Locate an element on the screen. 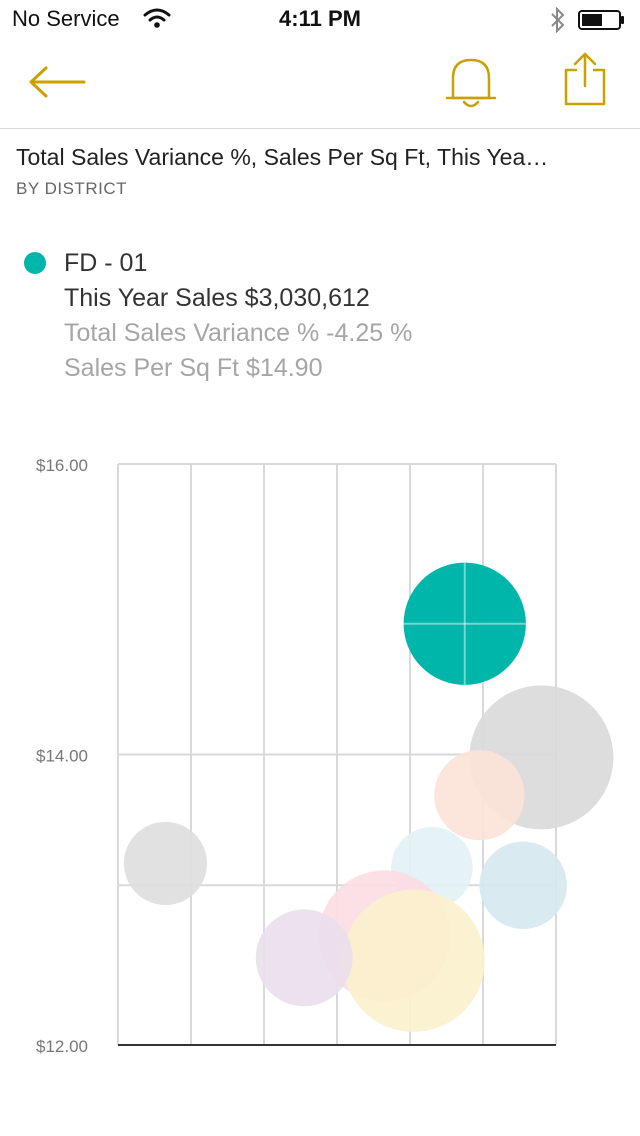 The width and height of the screenshot is (640, 1136). status-bar: No Service 4:11 PM is located at coordinates (320, 20).